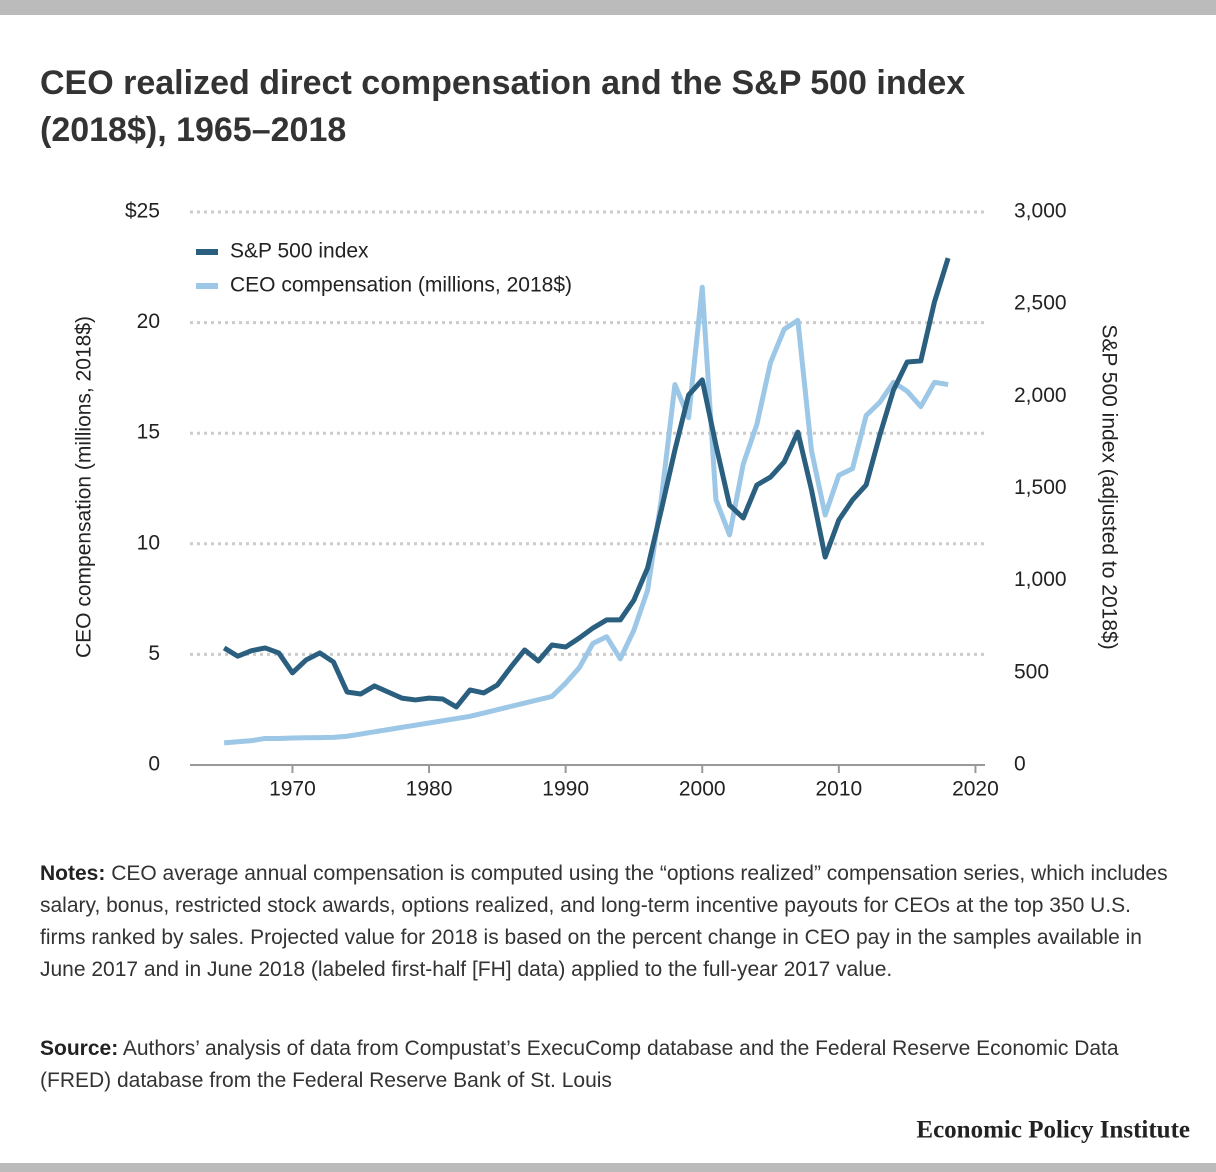 Image resolution: width=1216 pixels, height=1172 pixels. Describe the element at coordinates (608, 7) in the screenshot. I see `top-bar` at that location.